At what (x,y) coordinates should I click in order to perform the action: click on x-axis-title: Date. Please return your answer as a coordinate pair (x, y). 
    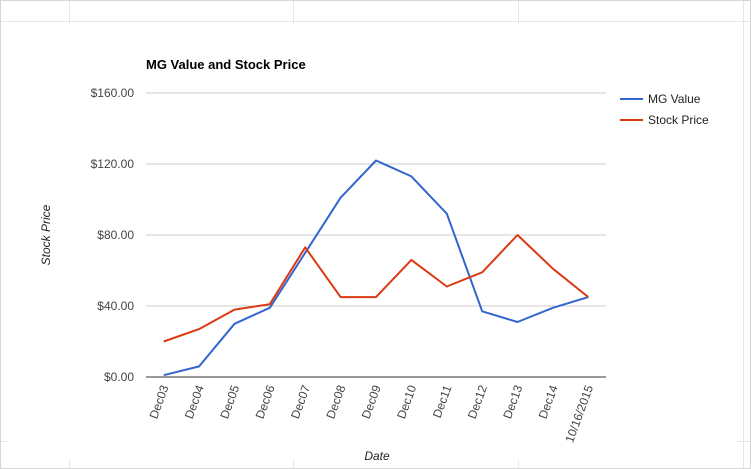
    Looking at the image, I should click on (377, 456).